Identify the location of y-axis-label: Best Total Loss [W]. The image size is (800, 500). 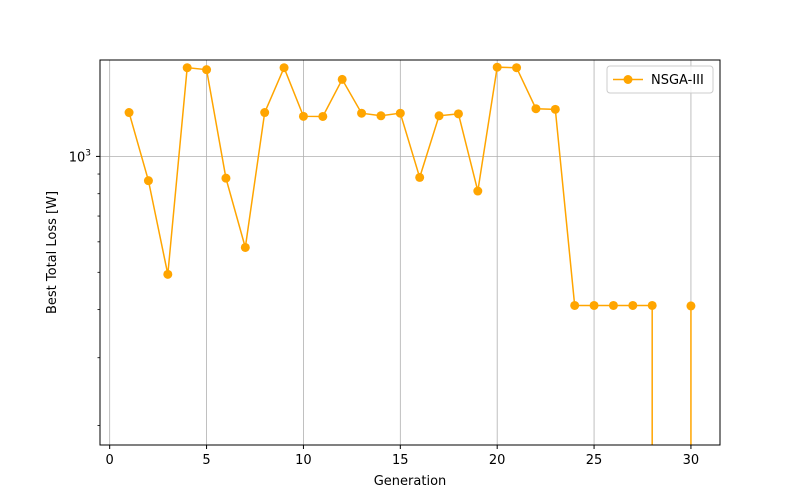
(52, 252).